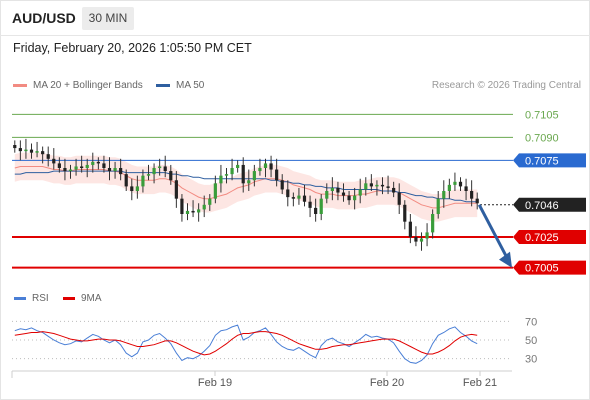 This screenshot has height=400, width=590. What do you see at coordinates (44, 18) in the screenshot?
I see `symbol-title: AUD/USD` at bounding box center [44, 18].